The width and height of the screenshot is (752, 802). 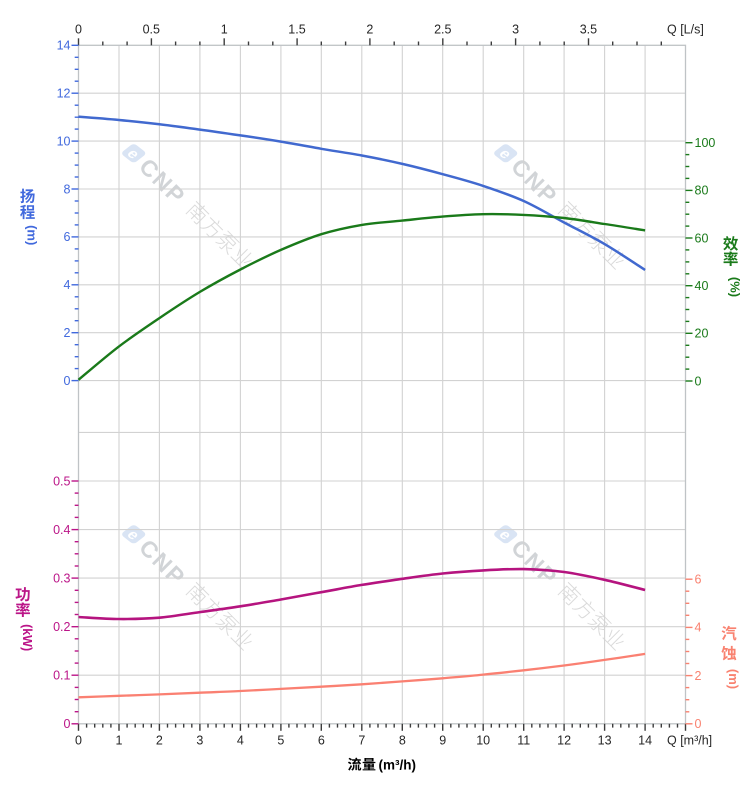 What do you see at coordinates (702, 286) in the screenshot?
I see `svg-text: 40` at bounding box center [702, 286].